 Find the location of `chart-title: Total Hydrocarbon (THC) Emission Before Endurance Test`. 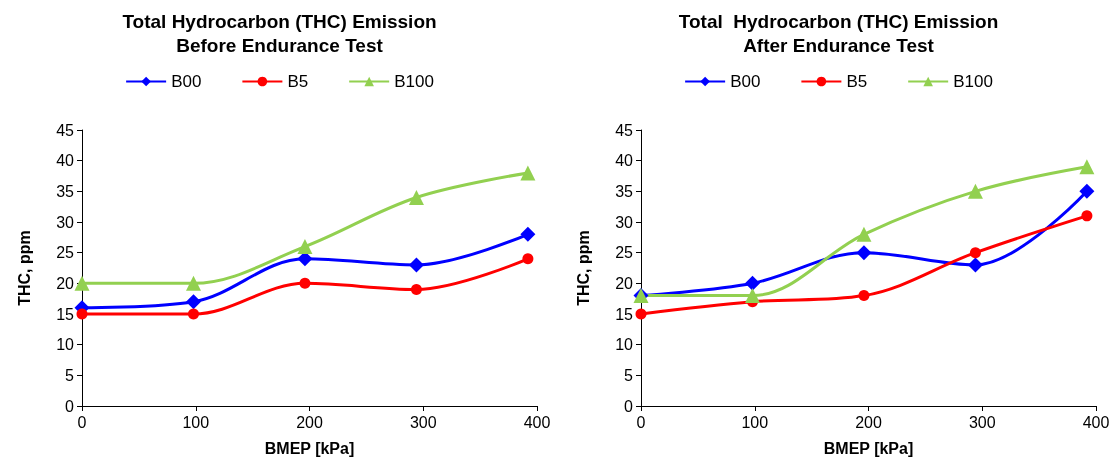

chart-title: Total Hydrocarbon (THC) Emission Before Endurance Test is located at coordinates (279, 33).